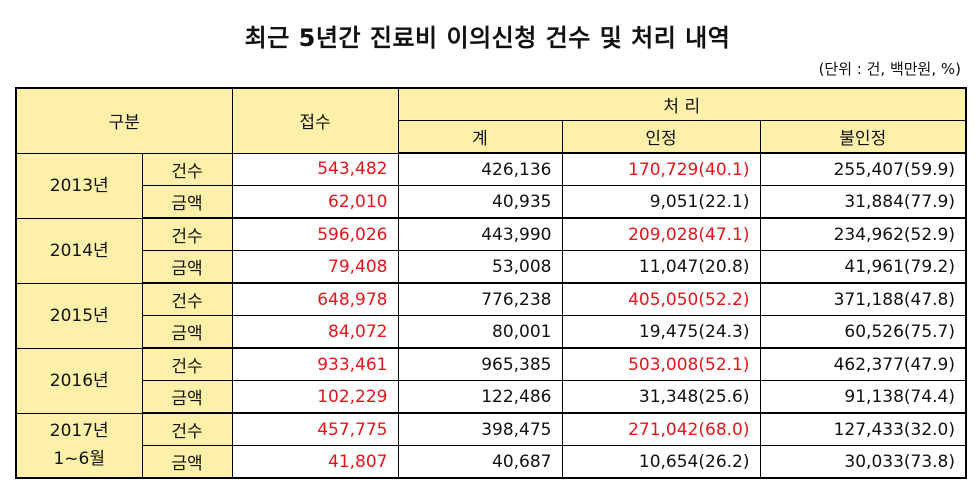  What do you see at coordinates (315, 429) in the screenshot?
I see `received-value: 457,775` at bounding box center [315, 429].